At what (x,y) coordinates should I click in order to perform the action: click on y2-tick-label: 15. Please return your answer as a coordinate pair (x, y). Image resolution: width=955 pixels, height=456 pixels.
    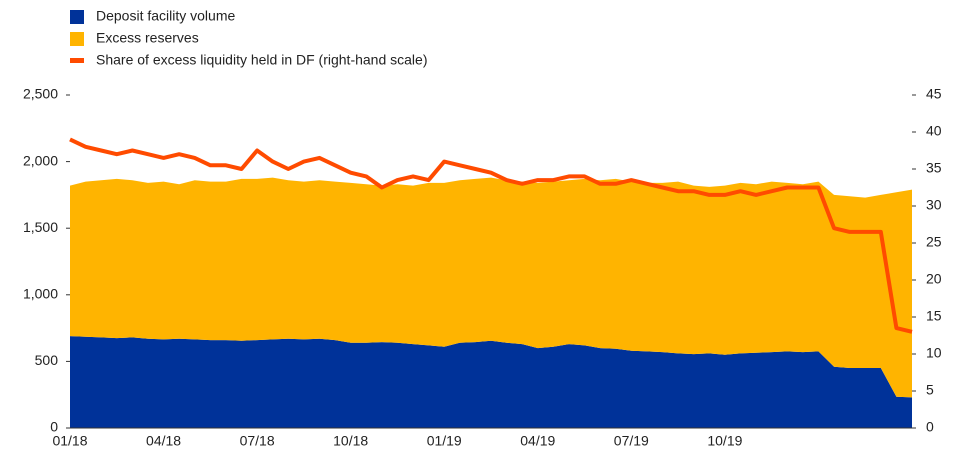
    Looking at the image, I should click on (934, 316).